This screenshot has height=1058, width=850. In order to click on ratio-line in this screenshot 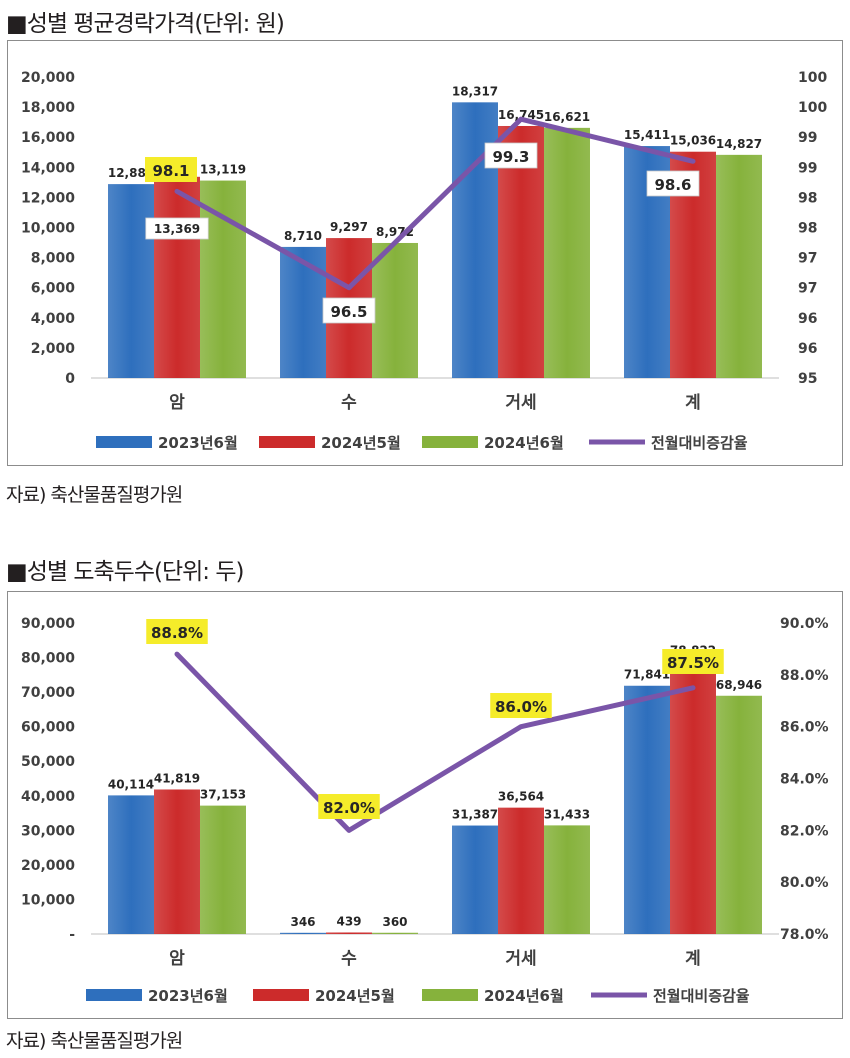, I will do `click(435, 742)`.